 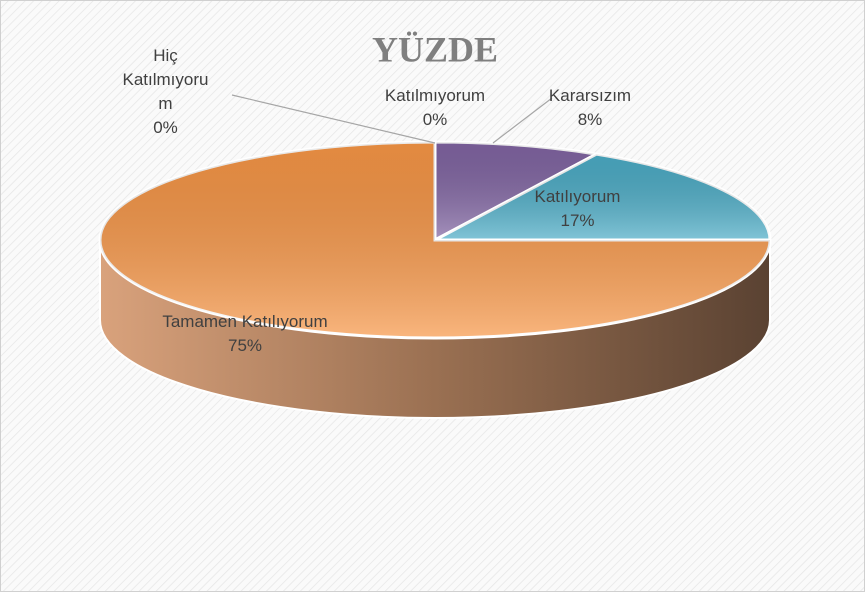 What do you see at coordinates (435, 95) in the screenshot?
I see `category-label: Katılmıyorum` at bounding box center [435, 95].